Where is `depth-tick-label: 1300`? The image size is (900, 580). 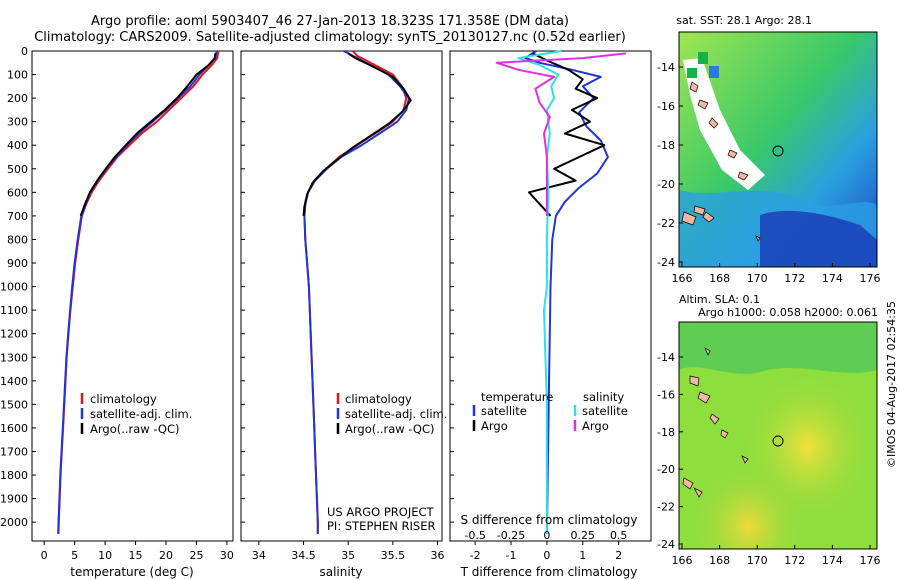 depth-tick-label: 1300 is located at coordinates (14, 357).